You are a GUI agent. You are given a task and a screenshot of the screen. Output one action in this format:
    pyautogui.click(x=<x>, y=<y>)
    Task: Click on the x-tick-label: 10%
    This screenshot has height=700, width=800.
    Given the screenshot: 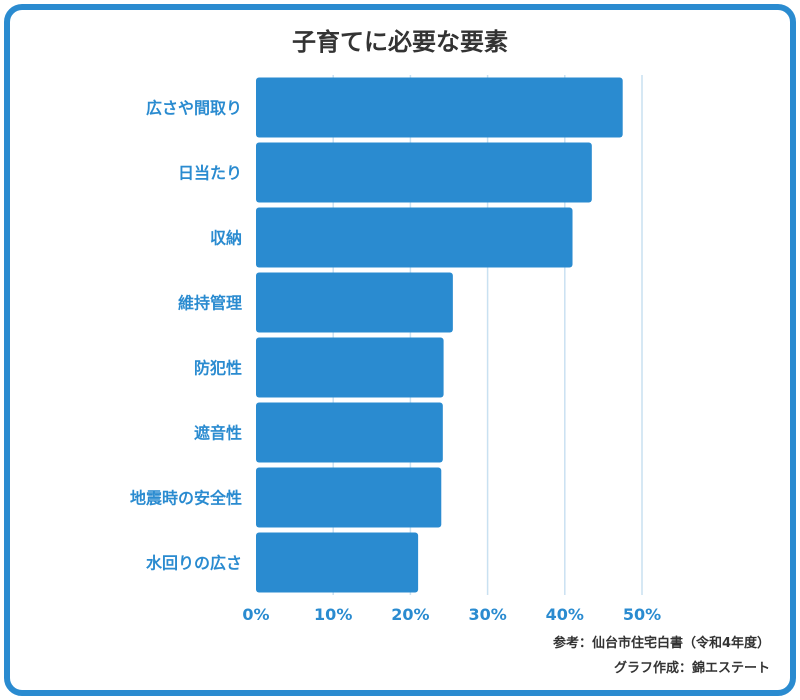 What is the action you would take?
    pyautogui.click(x=333, y=614)
    